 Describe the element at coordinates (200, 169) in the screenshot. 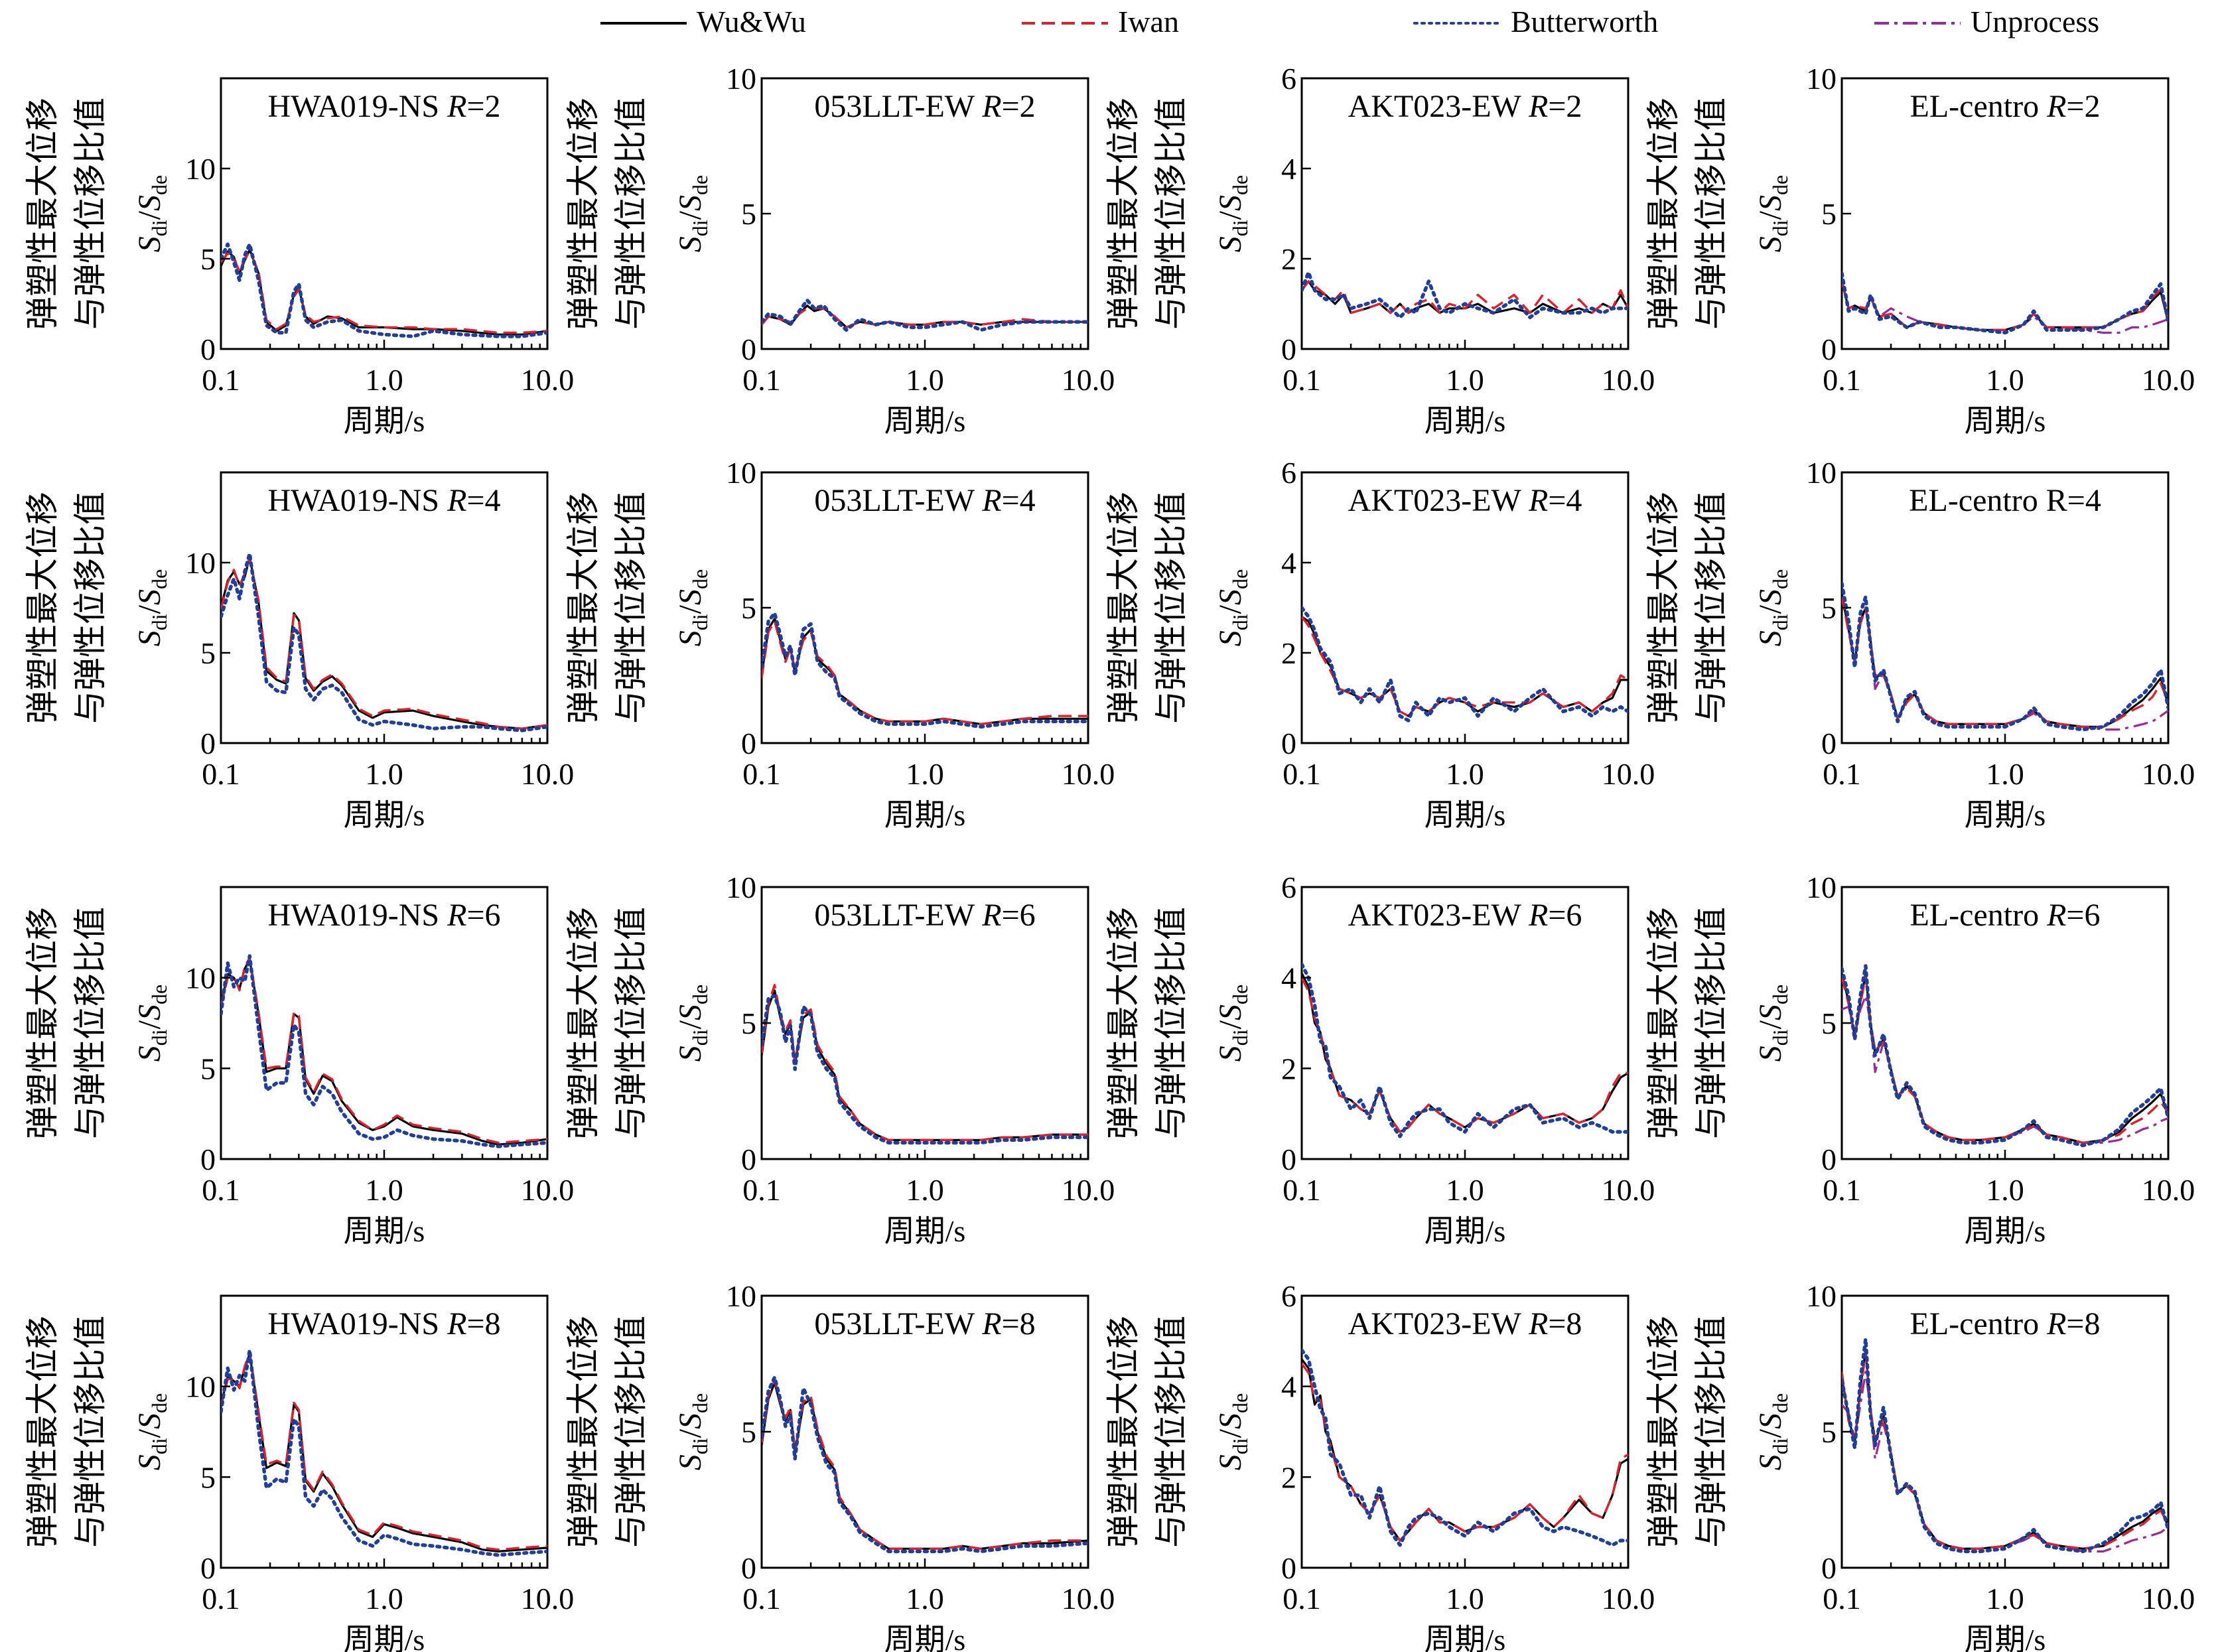

I see `y-tick-label: 10` at that location.